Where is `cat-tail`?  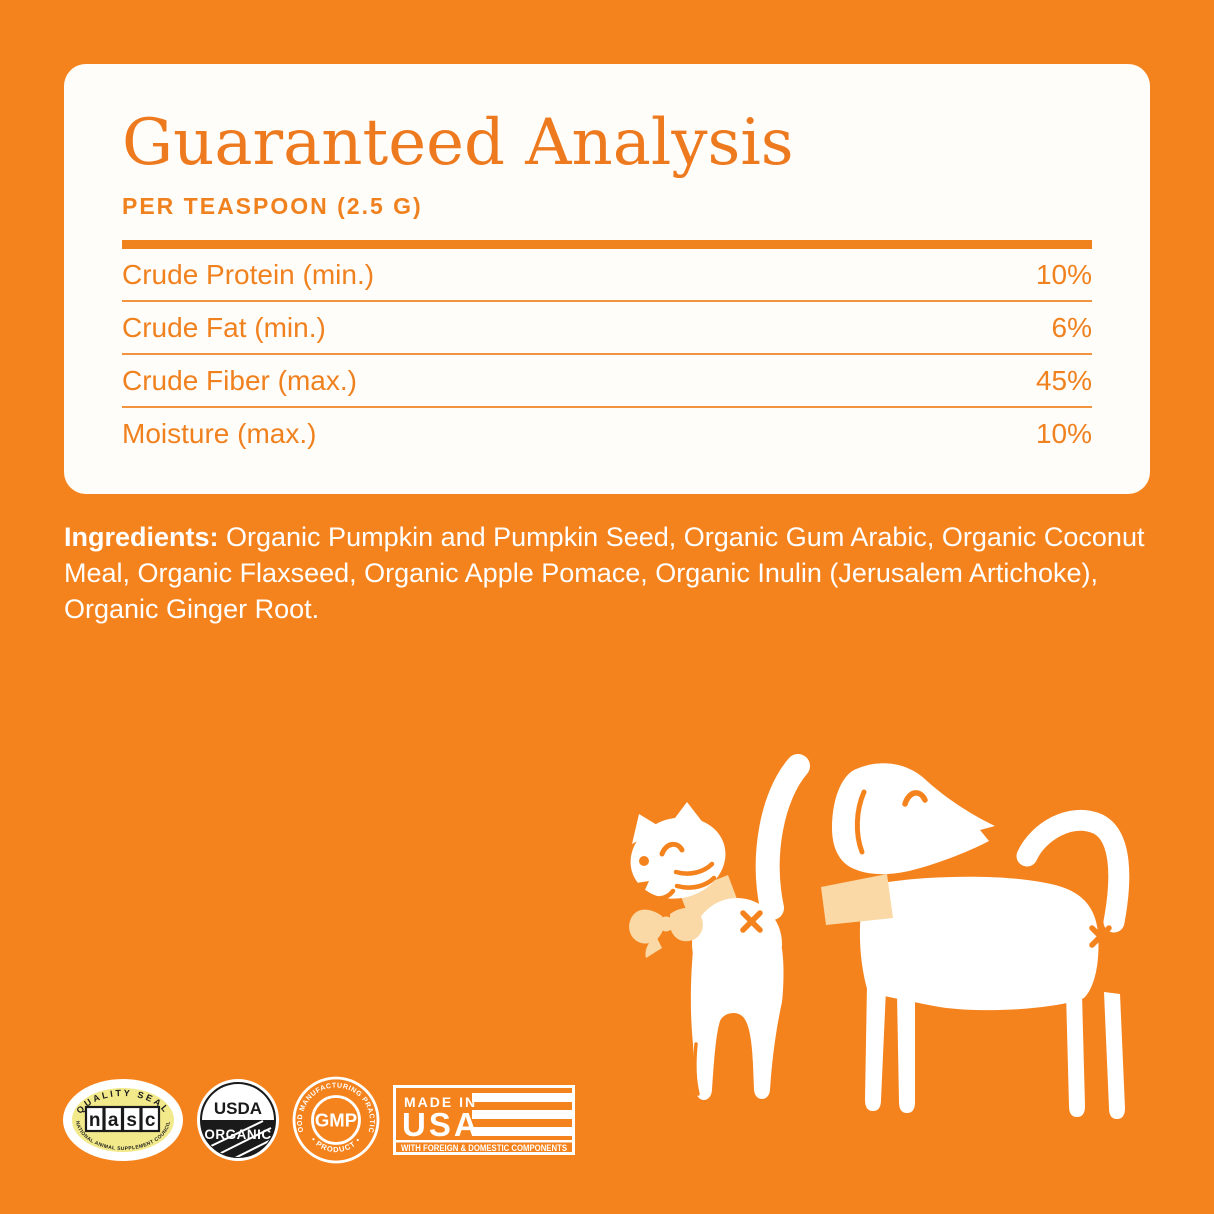 cat-tail is located at coordinates (782, 837).